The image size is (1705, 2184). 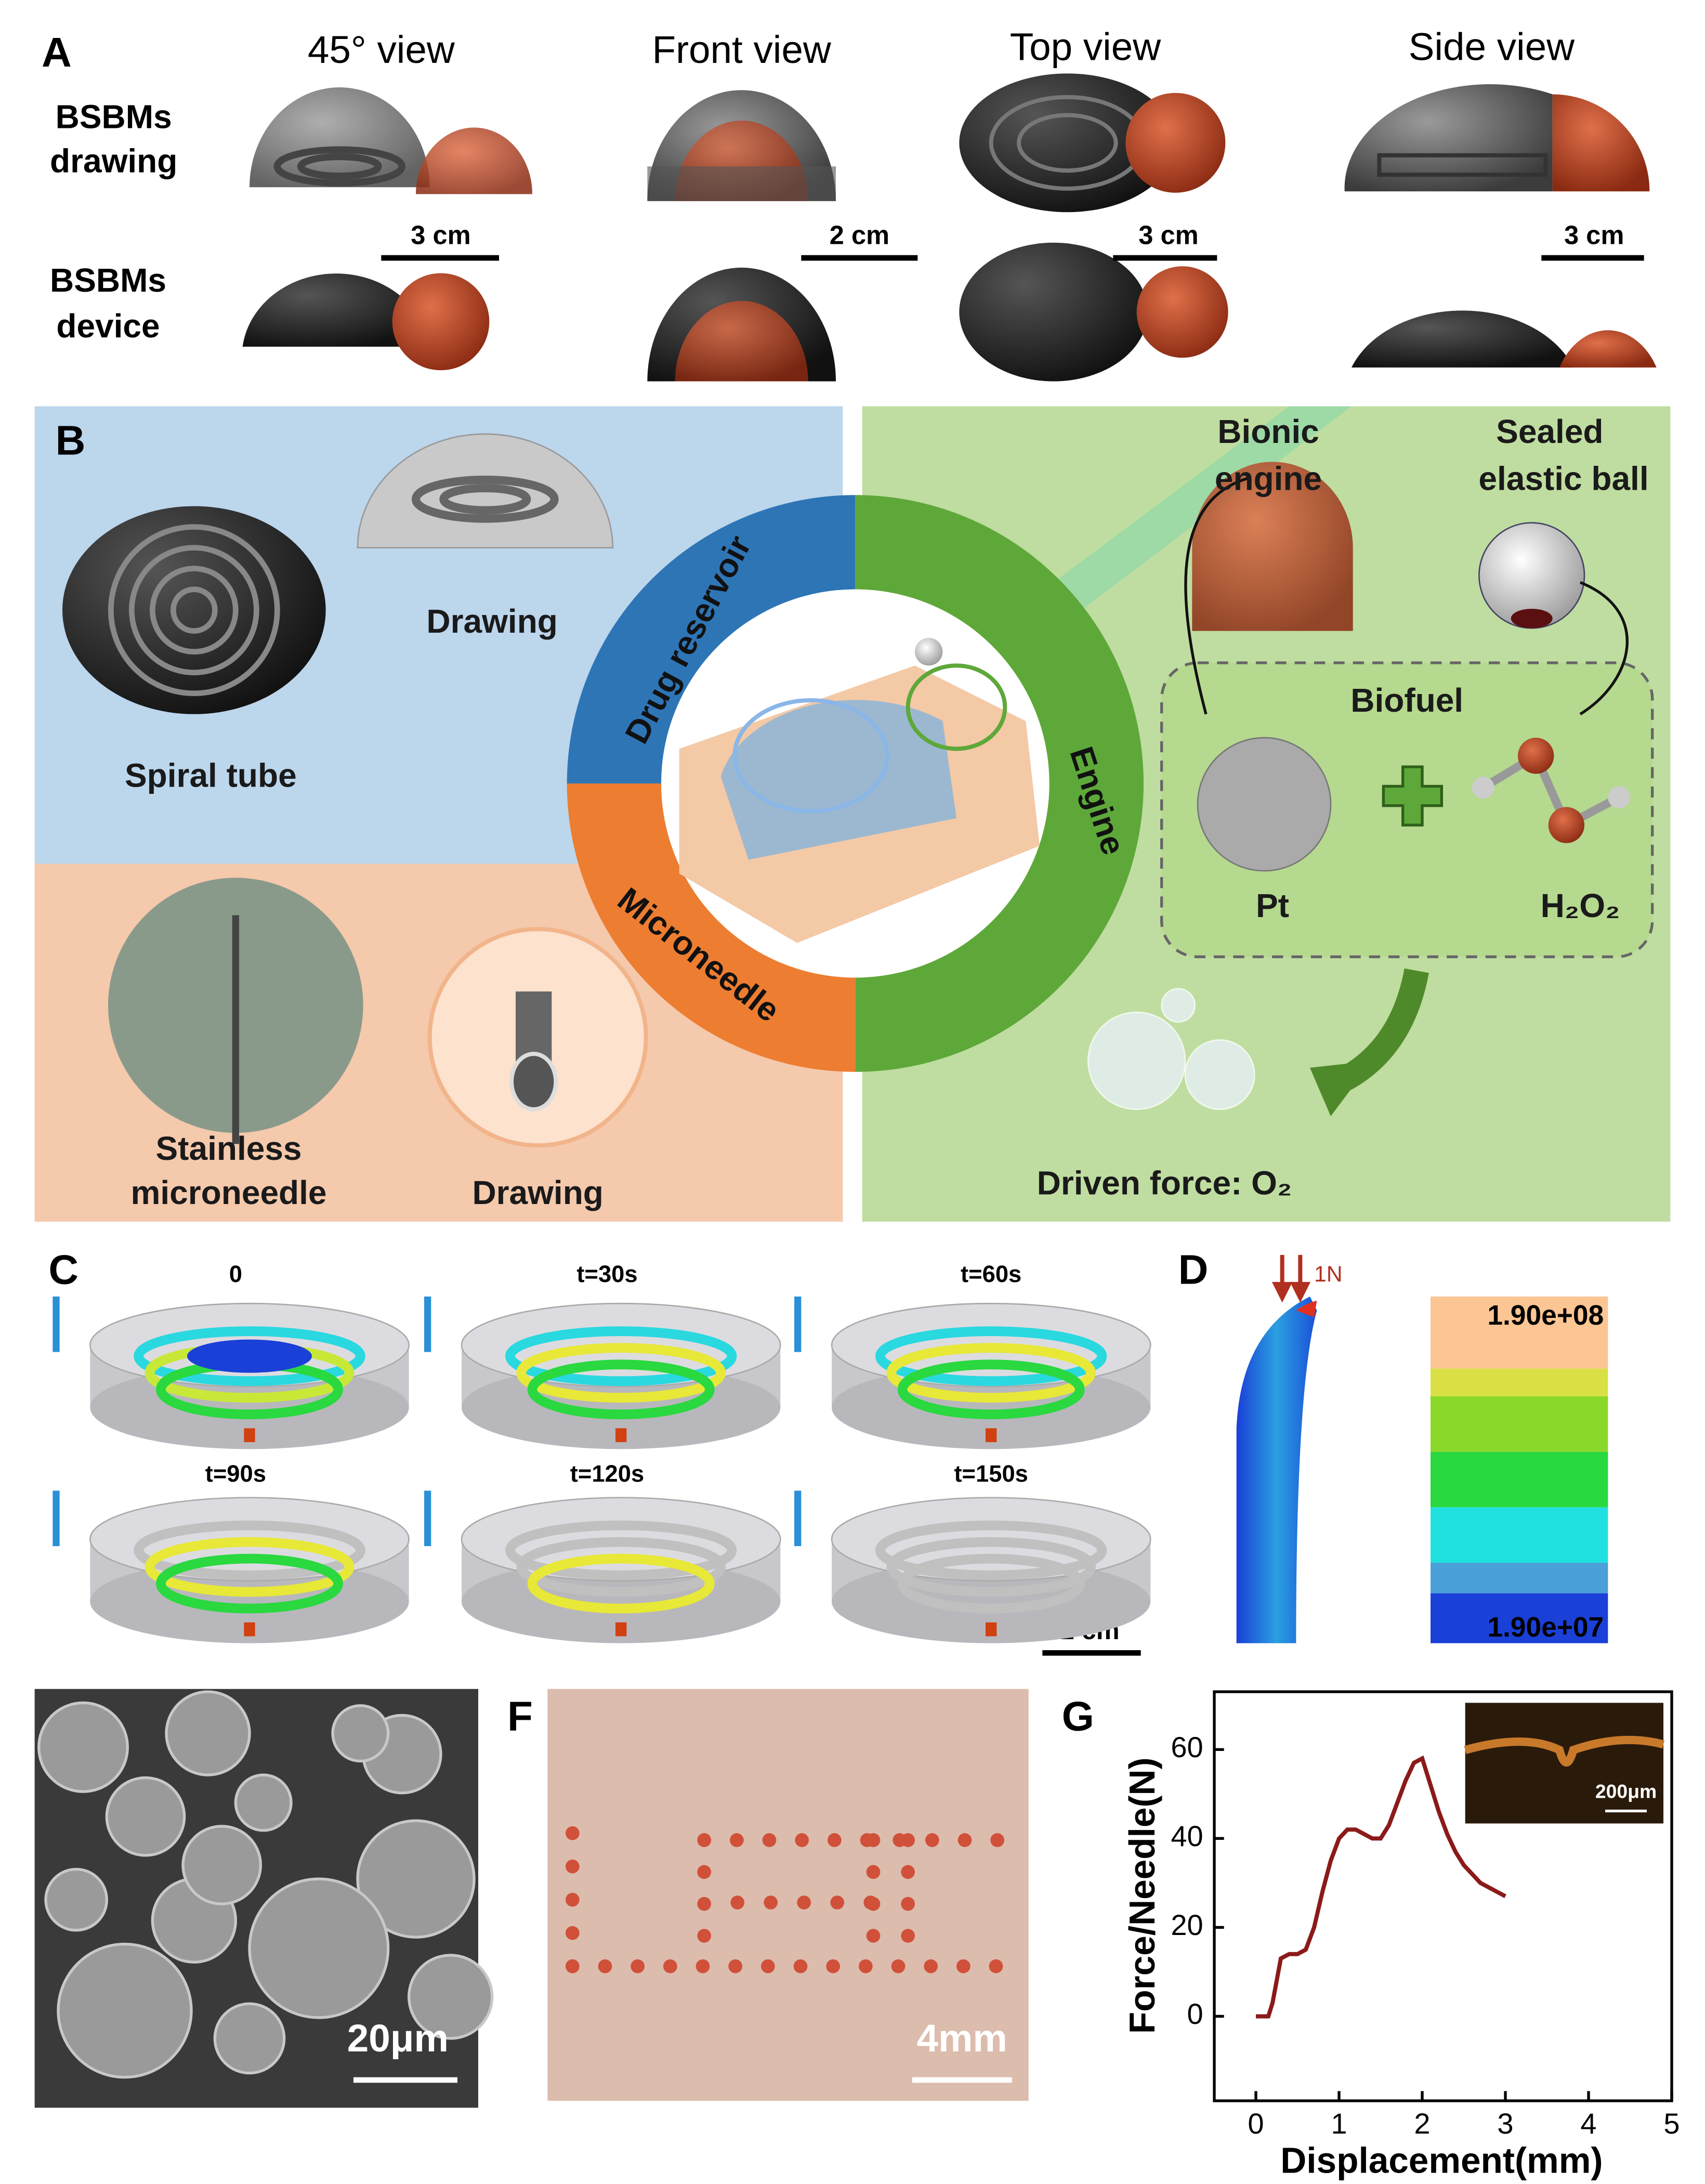 I want to click on x-axis-label: Displacement(mm), so click(x=1441, y=2160).